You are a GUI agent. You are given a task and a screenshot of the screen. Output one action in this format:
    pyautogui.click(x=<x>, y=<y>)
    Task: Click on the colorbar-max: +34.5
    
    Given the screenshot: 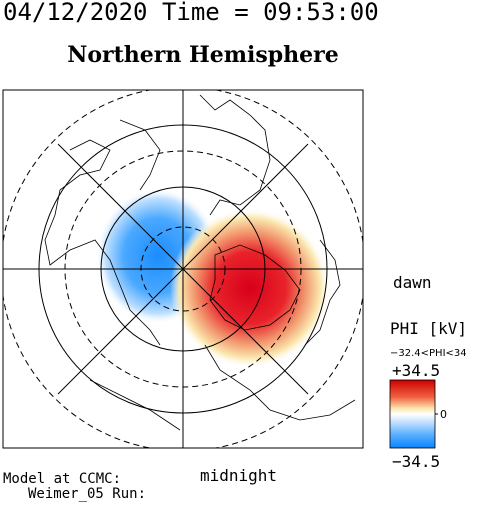 What is the action you would take?
    pyautogui.click(x=416, y=370)
    